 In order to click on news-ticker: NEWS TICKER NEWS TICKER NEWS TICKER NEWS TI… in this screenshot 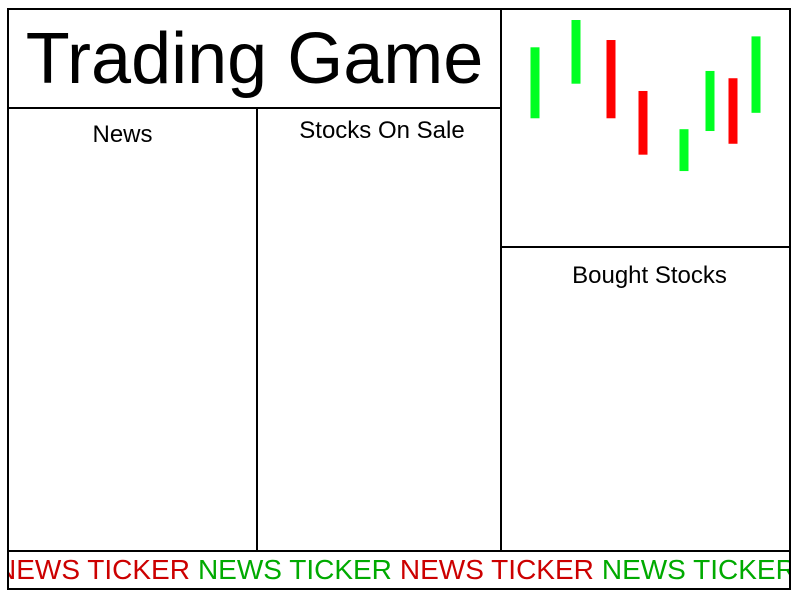, I will do `click(399, 570)`.